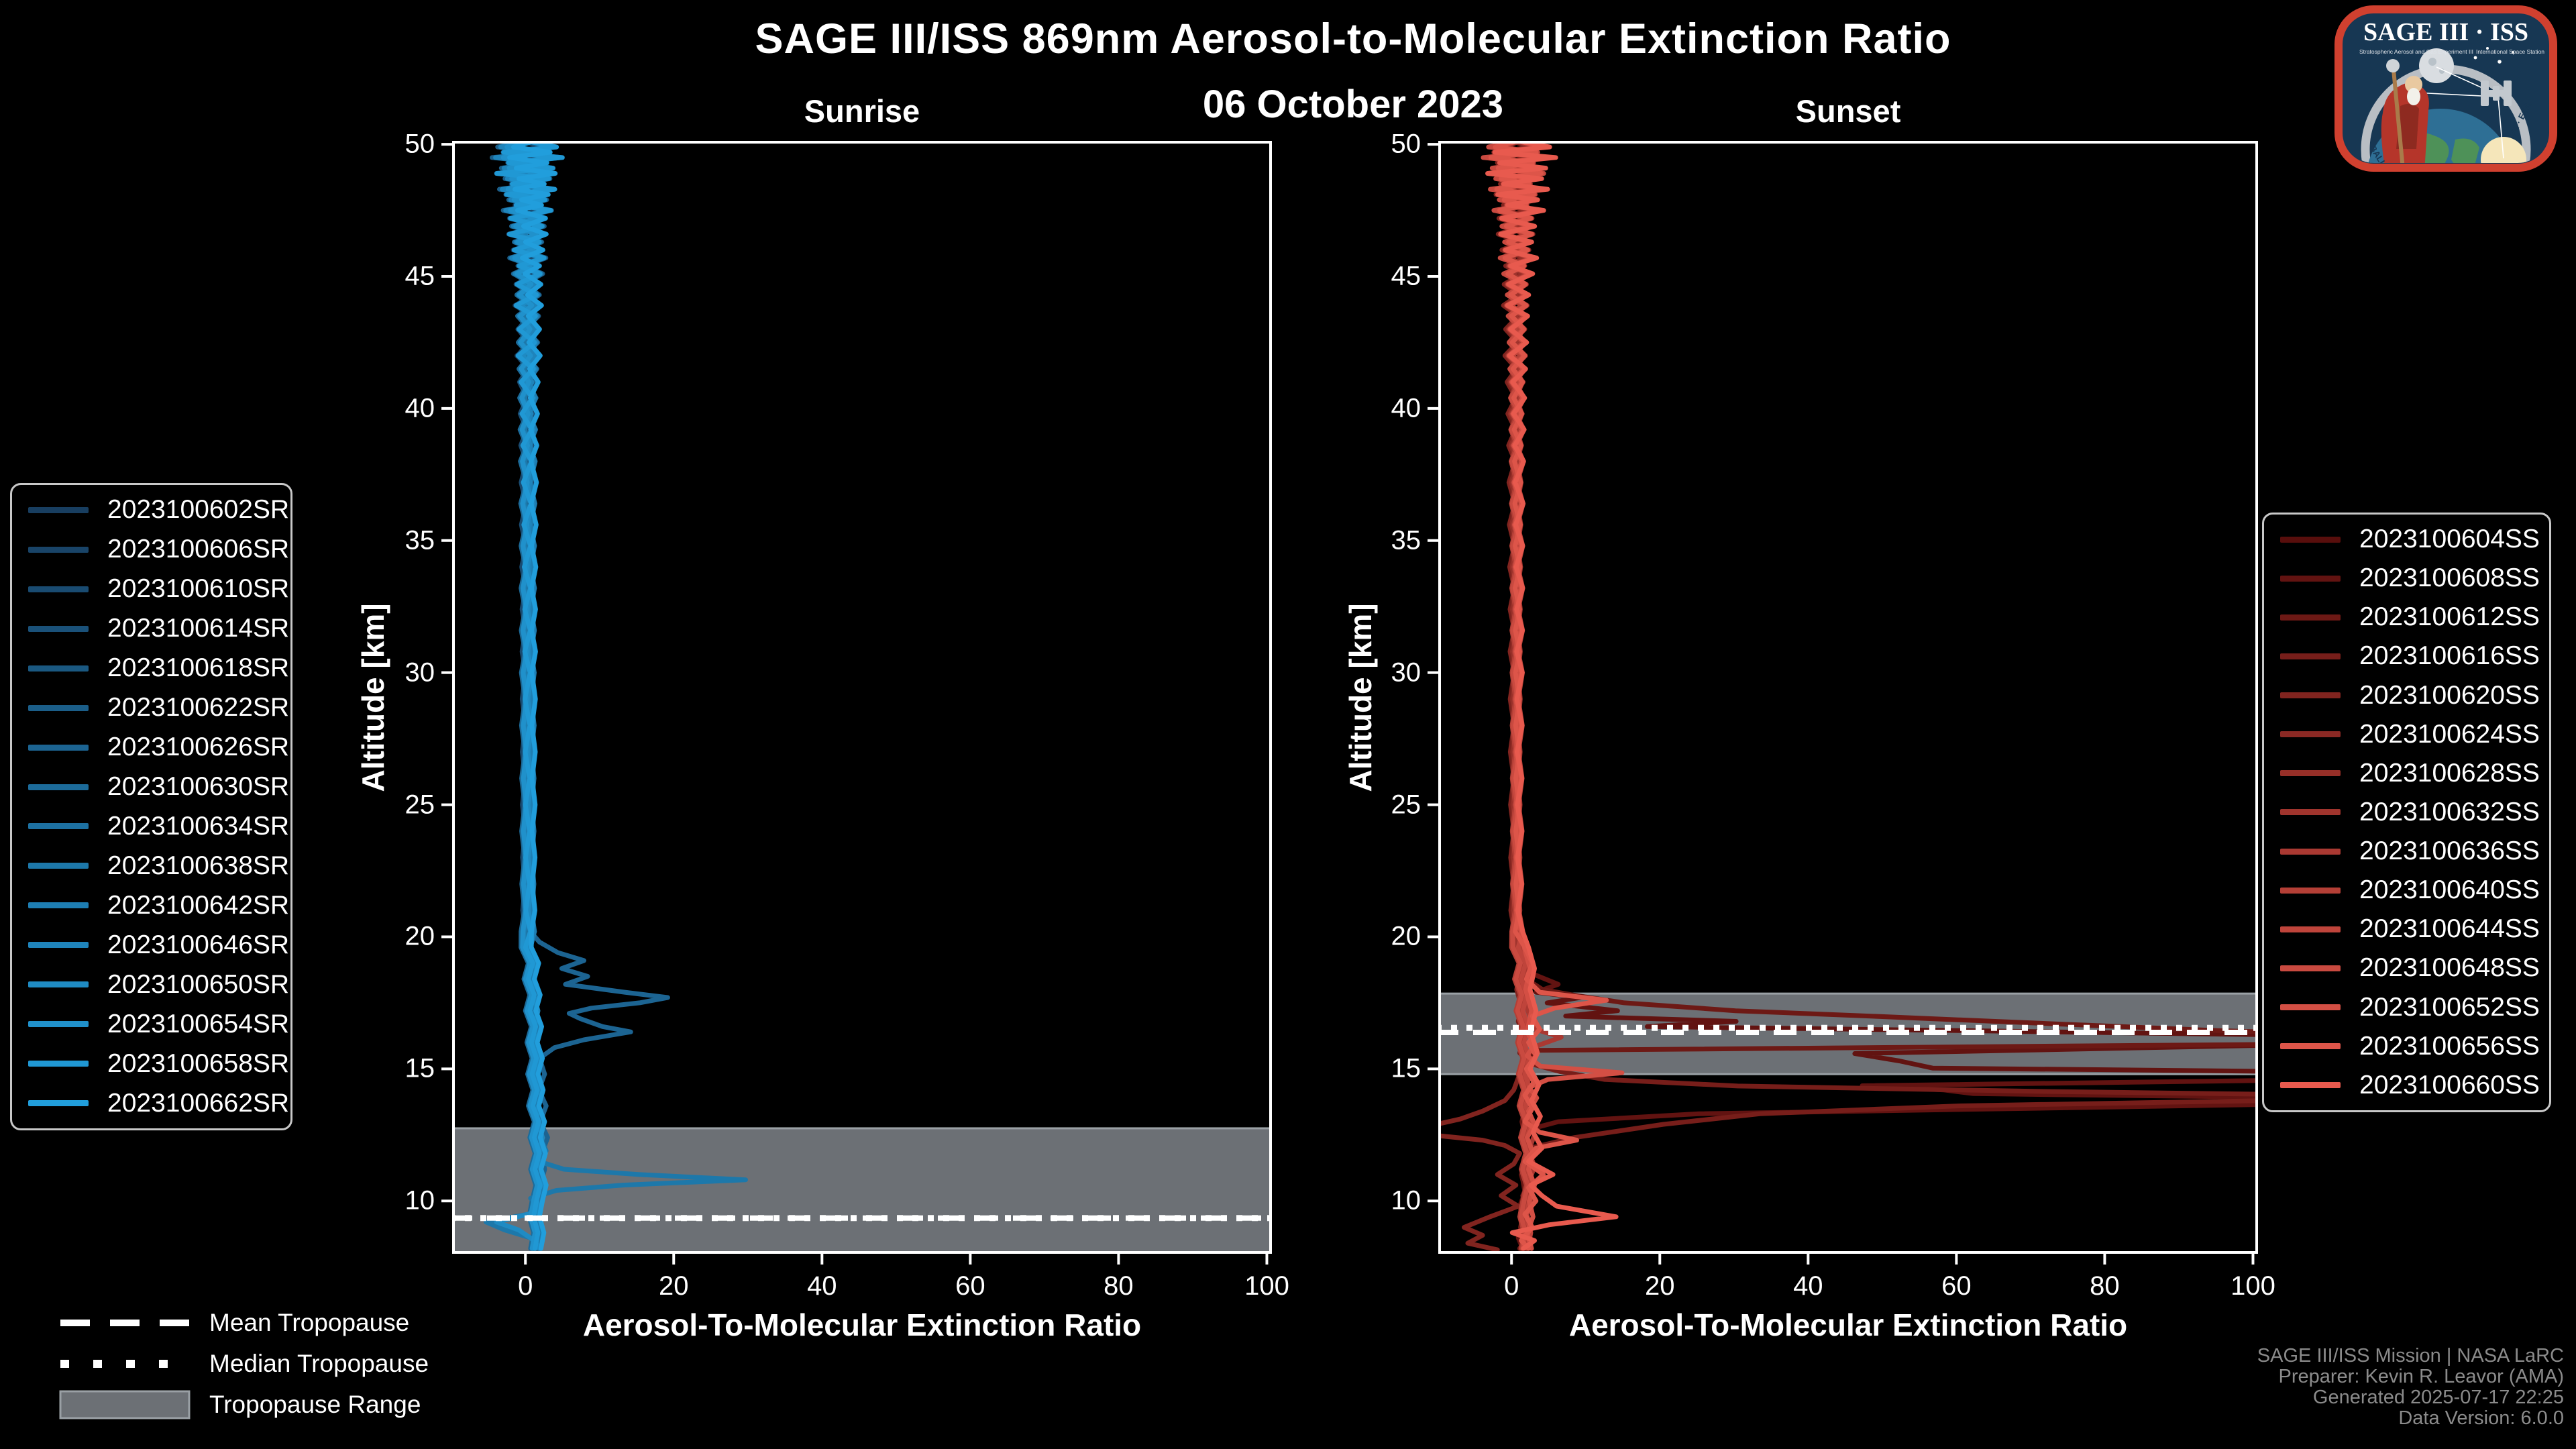  What do you see at coordinates (125, 1404) in the screenshot?
I see `band-swatch` at bounding box center [125, 1404].